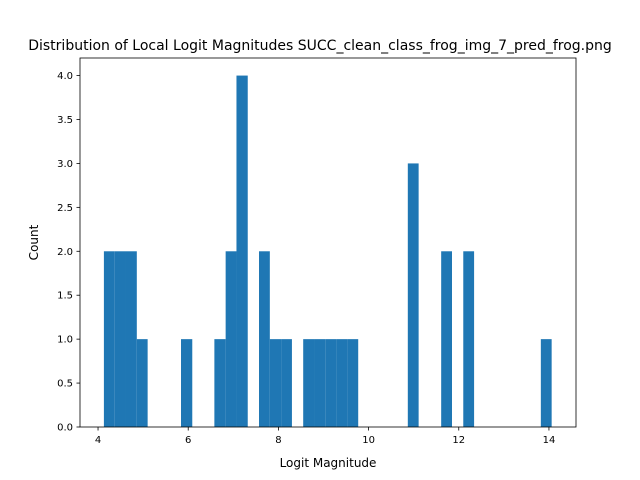 The image size is (640, 480). Describe the element at coordinates (549, 440) in the screenshot. I see `x-tick-label: 14` at that location.